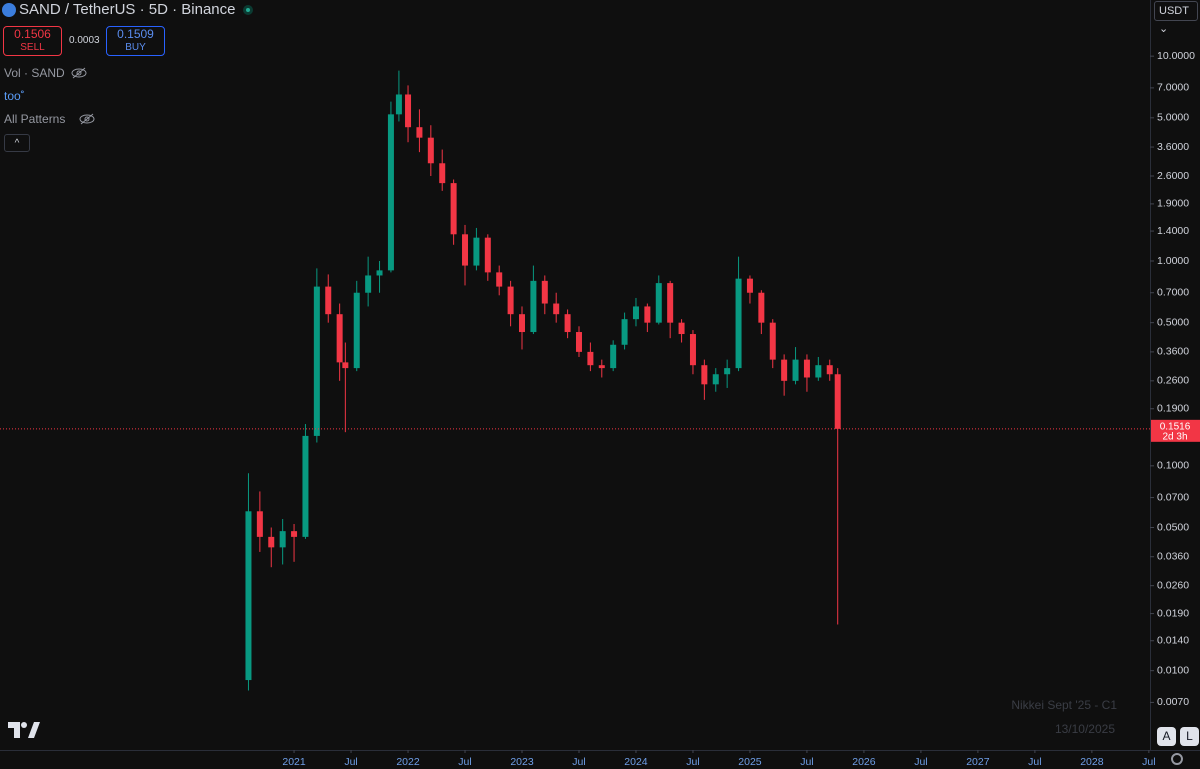  What do you see at coordinates (1173, 466) in the screenshot?
I see `y-tick-label: 0.1000` at bounding box center [1173, 466].